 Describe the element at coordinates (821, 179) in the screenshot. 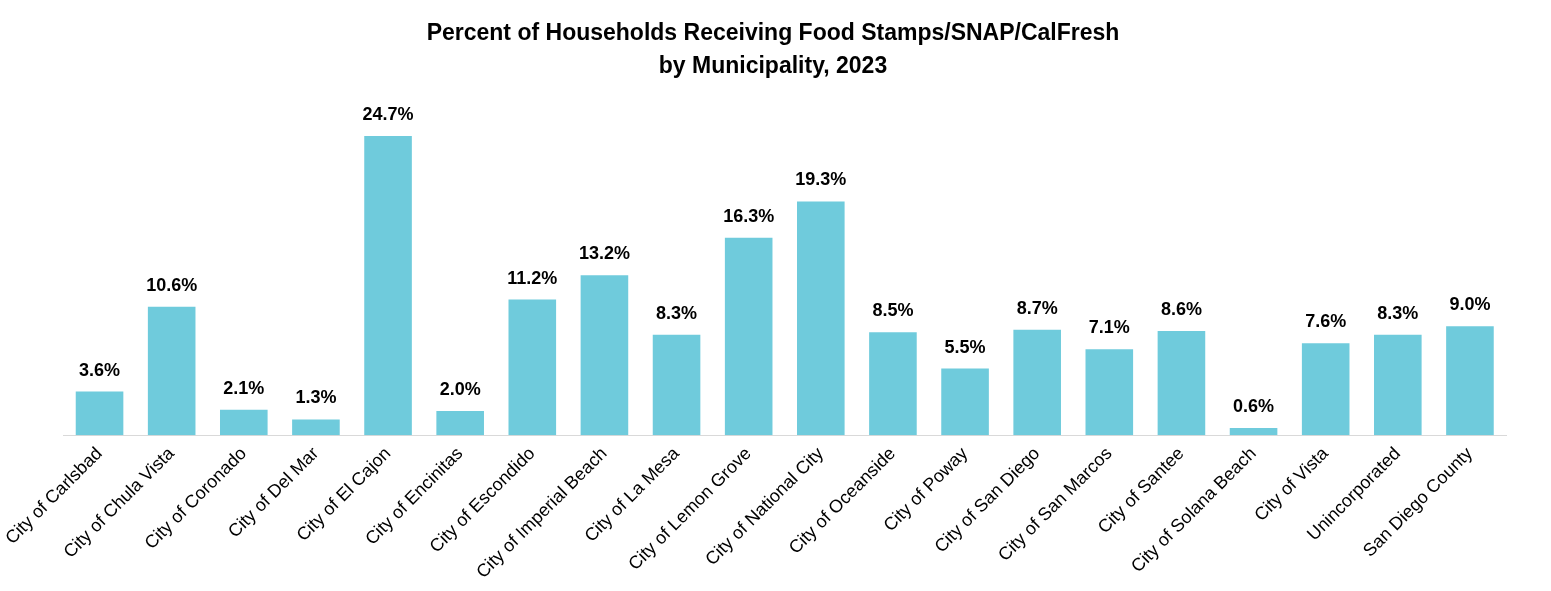

I see `data-label: 19.3%` at that location.